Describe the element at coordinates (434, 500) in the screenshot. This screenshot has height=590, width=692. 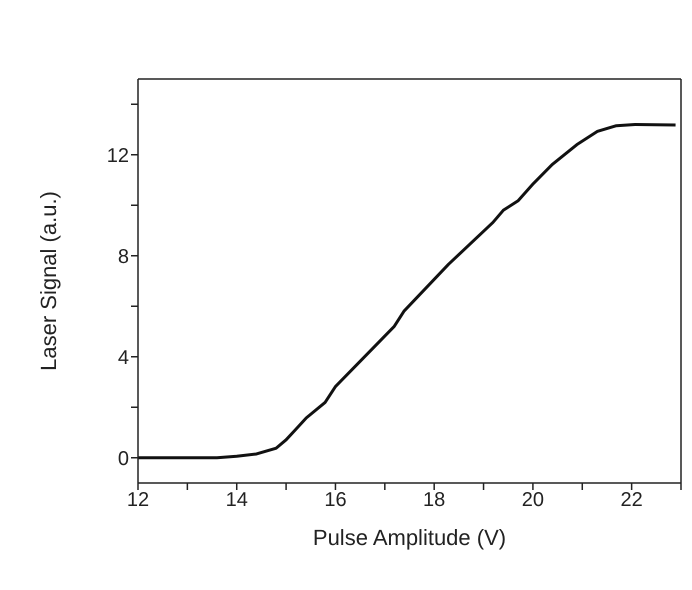
I see `x-tick-label: 18` at that location.